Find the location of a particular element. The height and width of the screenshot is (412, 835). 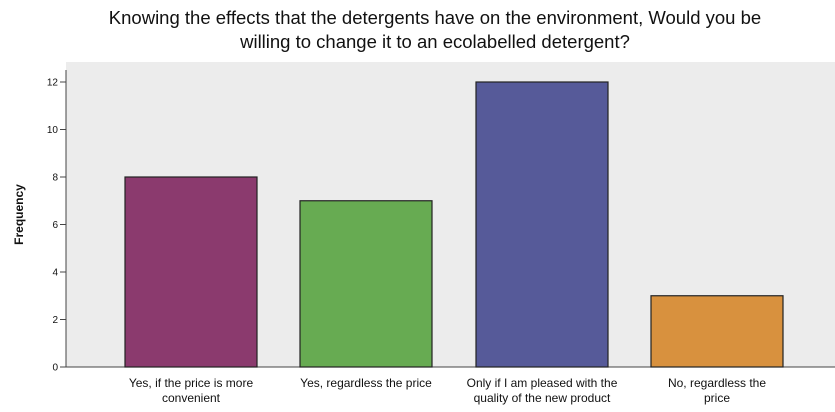

x-tick-label: Yes, regardless the price is located at coordinates (366, 383).